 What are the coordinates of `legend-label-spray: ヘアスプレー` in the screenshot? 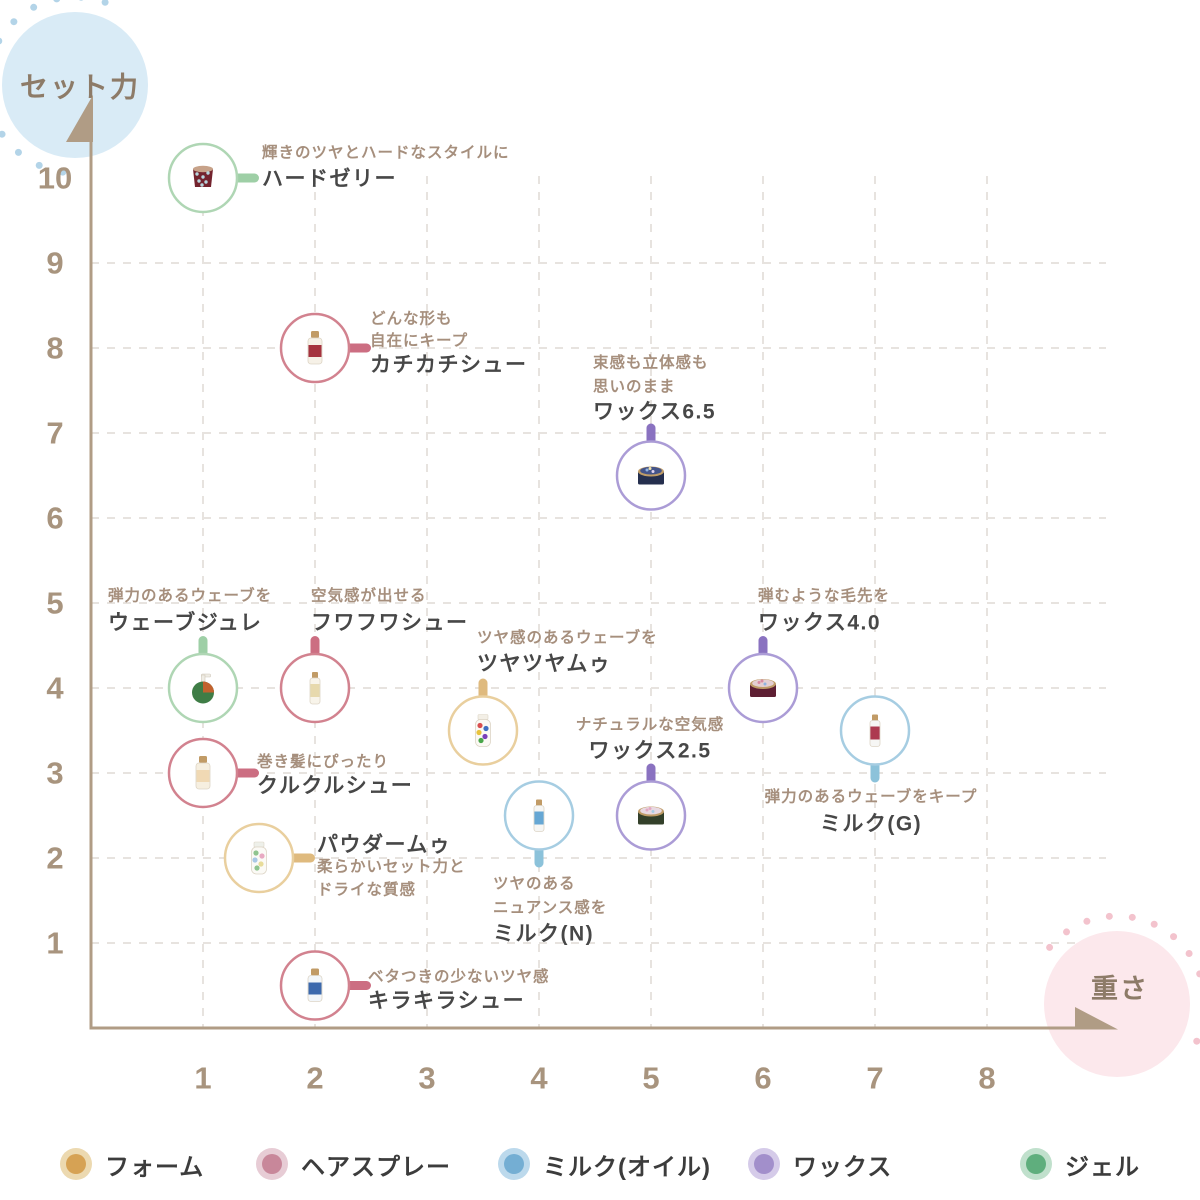 It's located at (376, 1167).